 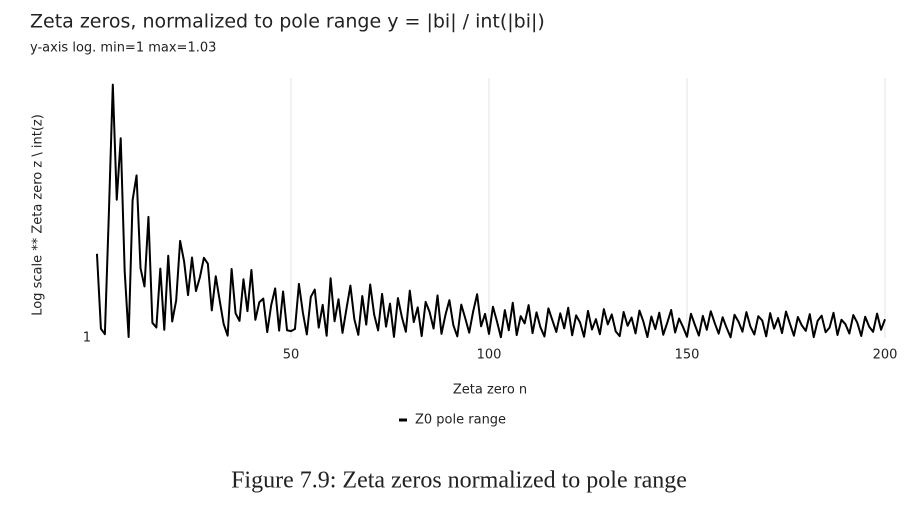 I want to click on y-axis-label: Log scale ** Zeta zero z \ int(z), so click(x=38, y=215).